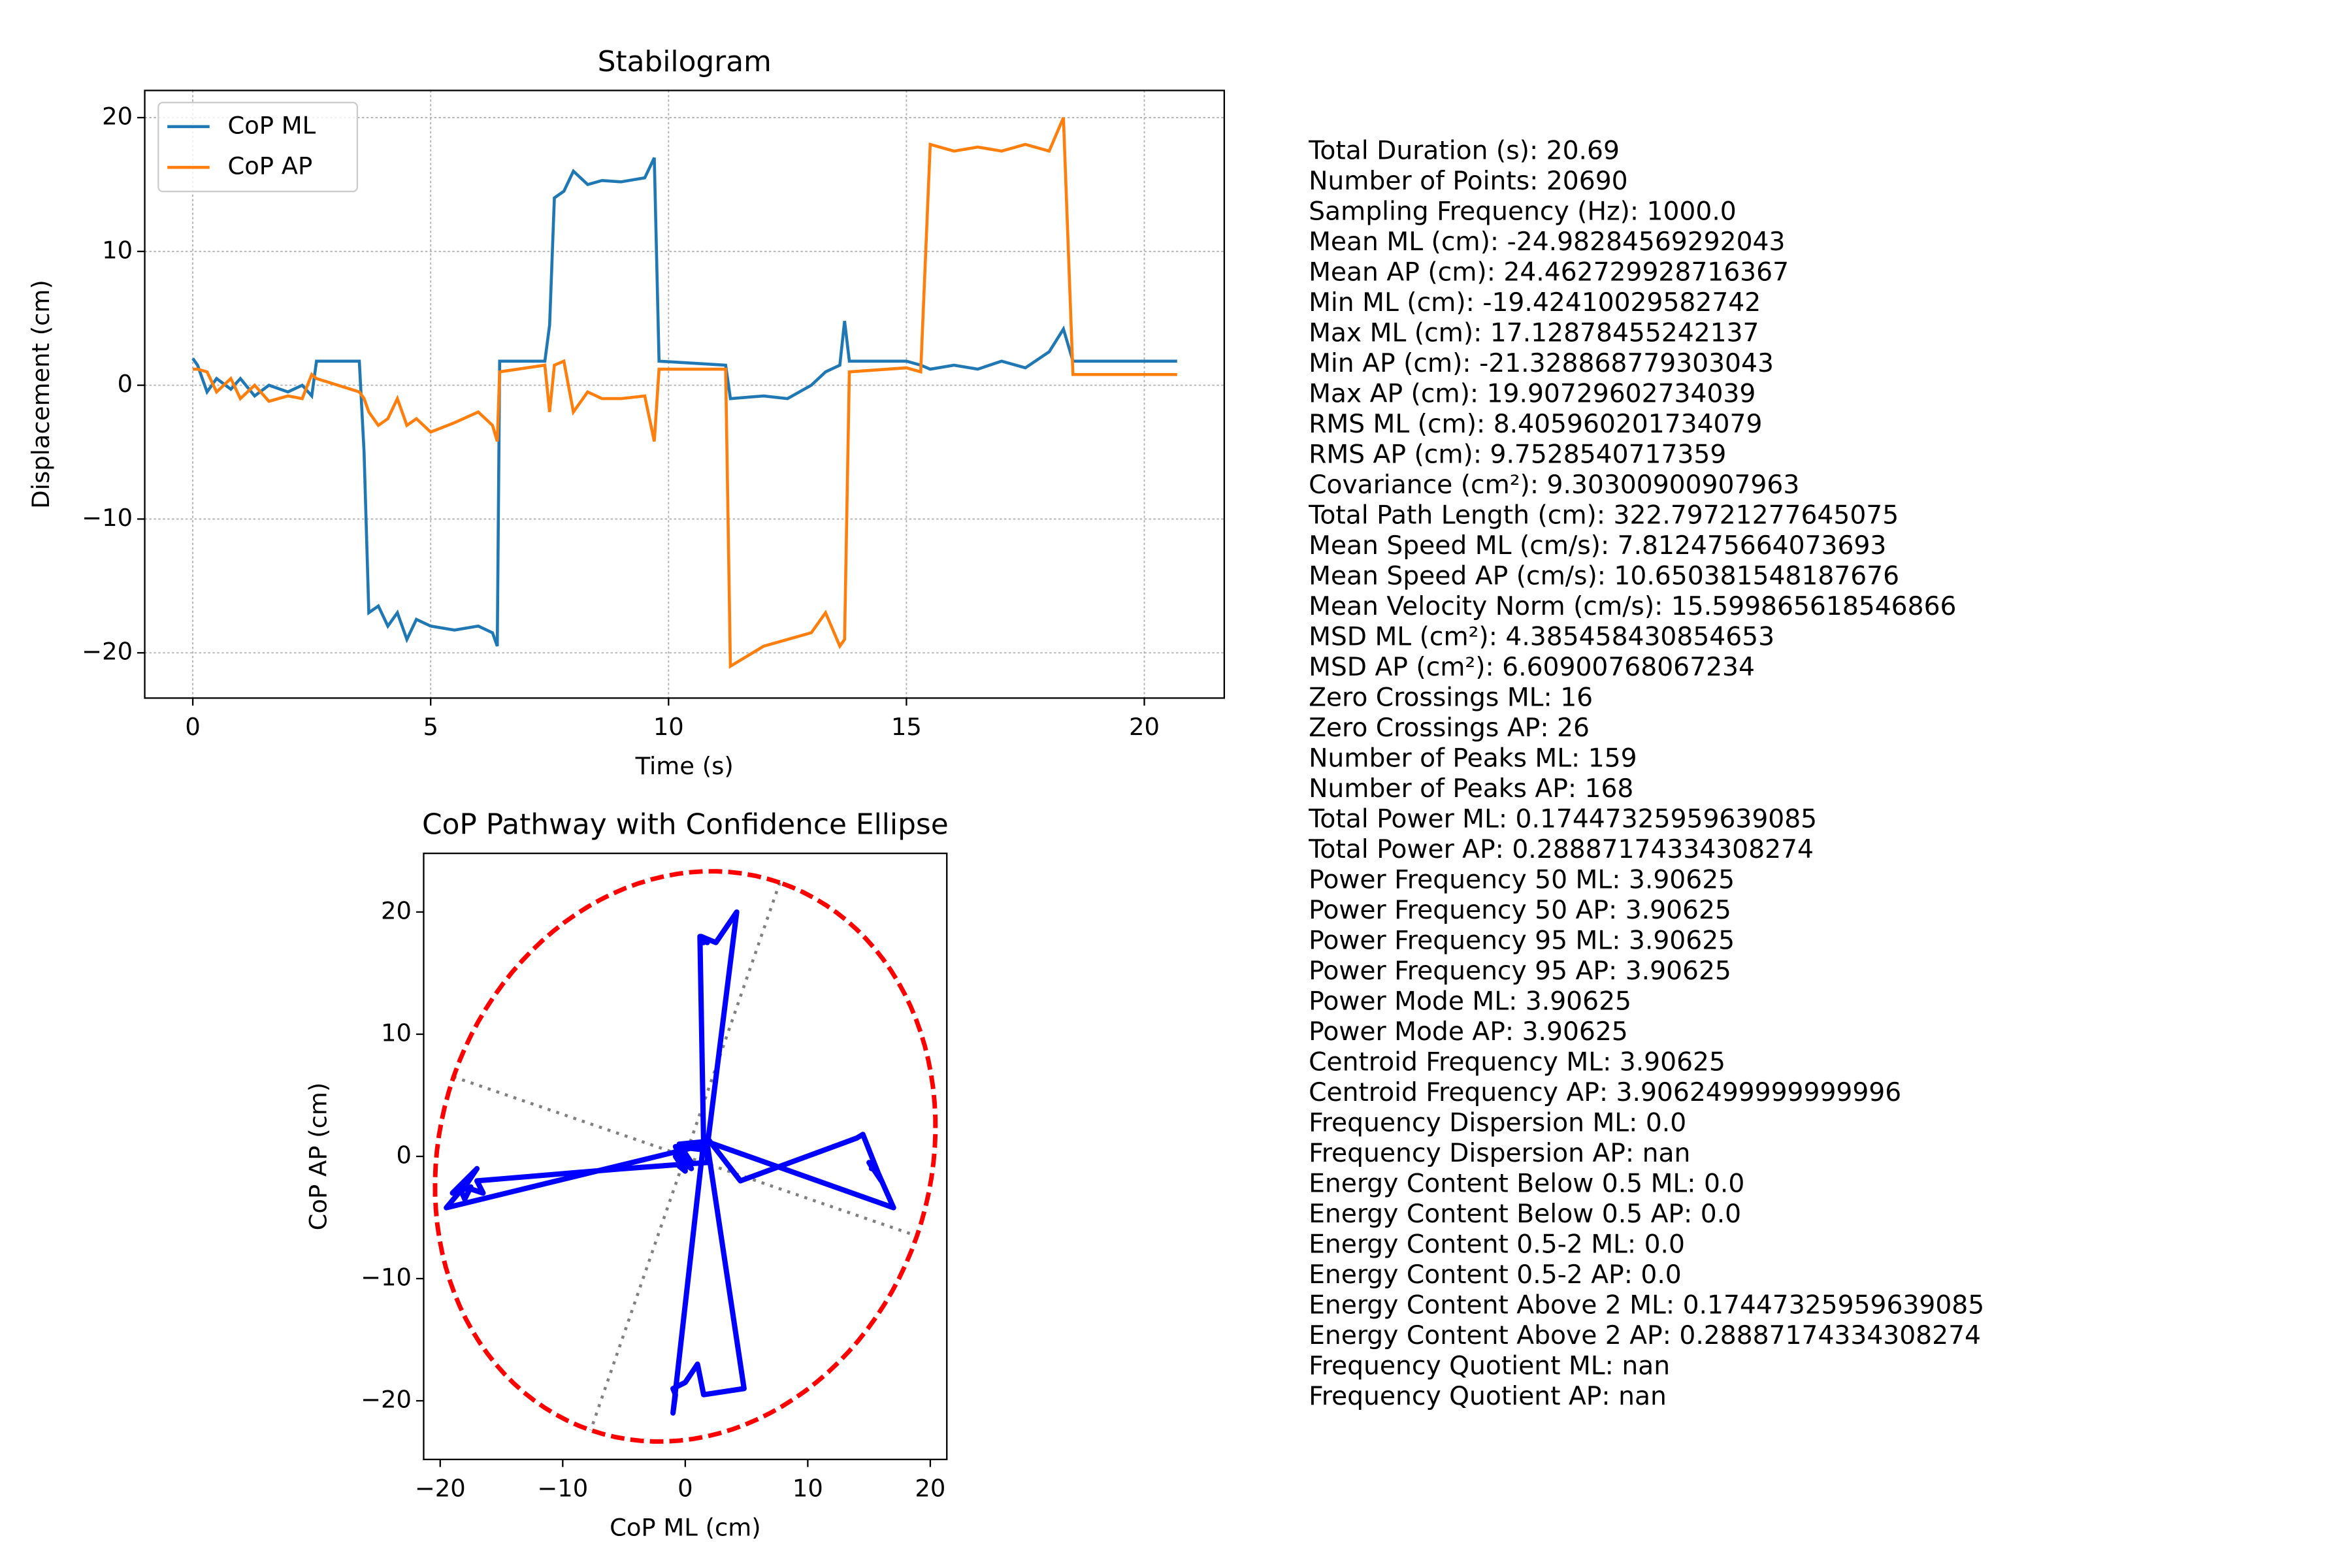 The width and height of the screenshot is (2352, 1568). Describe the element at coordinates (1561, 849) in the screenshot. I see `stat-line: Total Power AP: 0.28887174334308274` at that location.